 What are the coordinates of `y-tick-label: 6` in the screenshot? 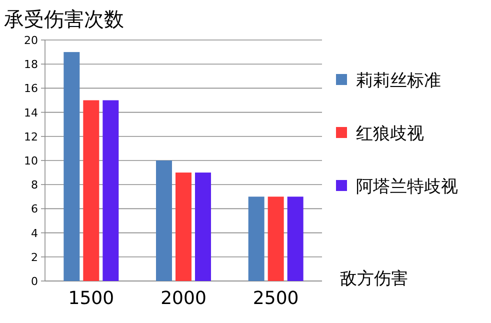 It's located at (34, 209).